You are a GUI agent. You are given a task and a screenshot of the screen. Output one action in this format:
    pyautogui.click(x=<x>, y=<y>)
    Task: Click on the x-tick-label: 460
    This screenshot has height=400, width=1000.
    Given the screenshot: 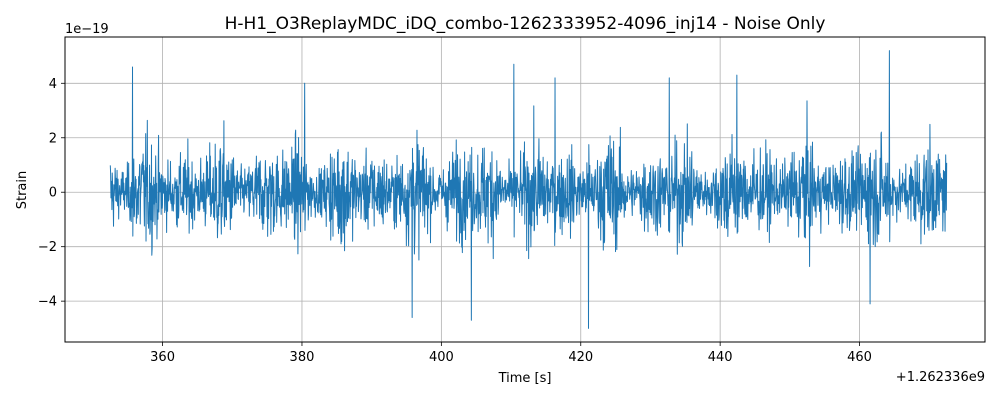 What is the action you would take?
    pyautogui.click(x=859, y=357)
    